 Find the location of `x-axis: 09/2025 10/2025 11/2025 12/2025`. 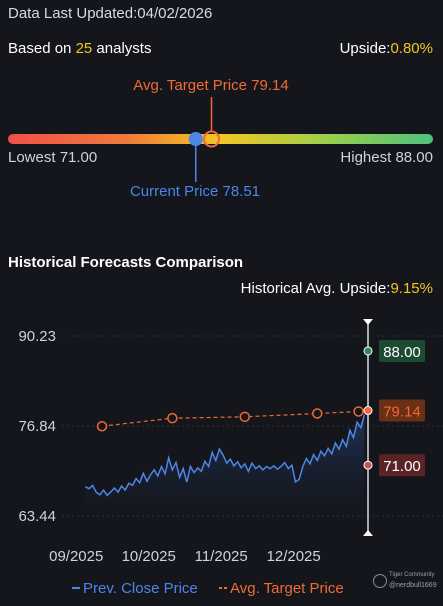

x-axis: 09/2025 10/2025 11/2025 12/2025 is located at coordinates (185, 556).